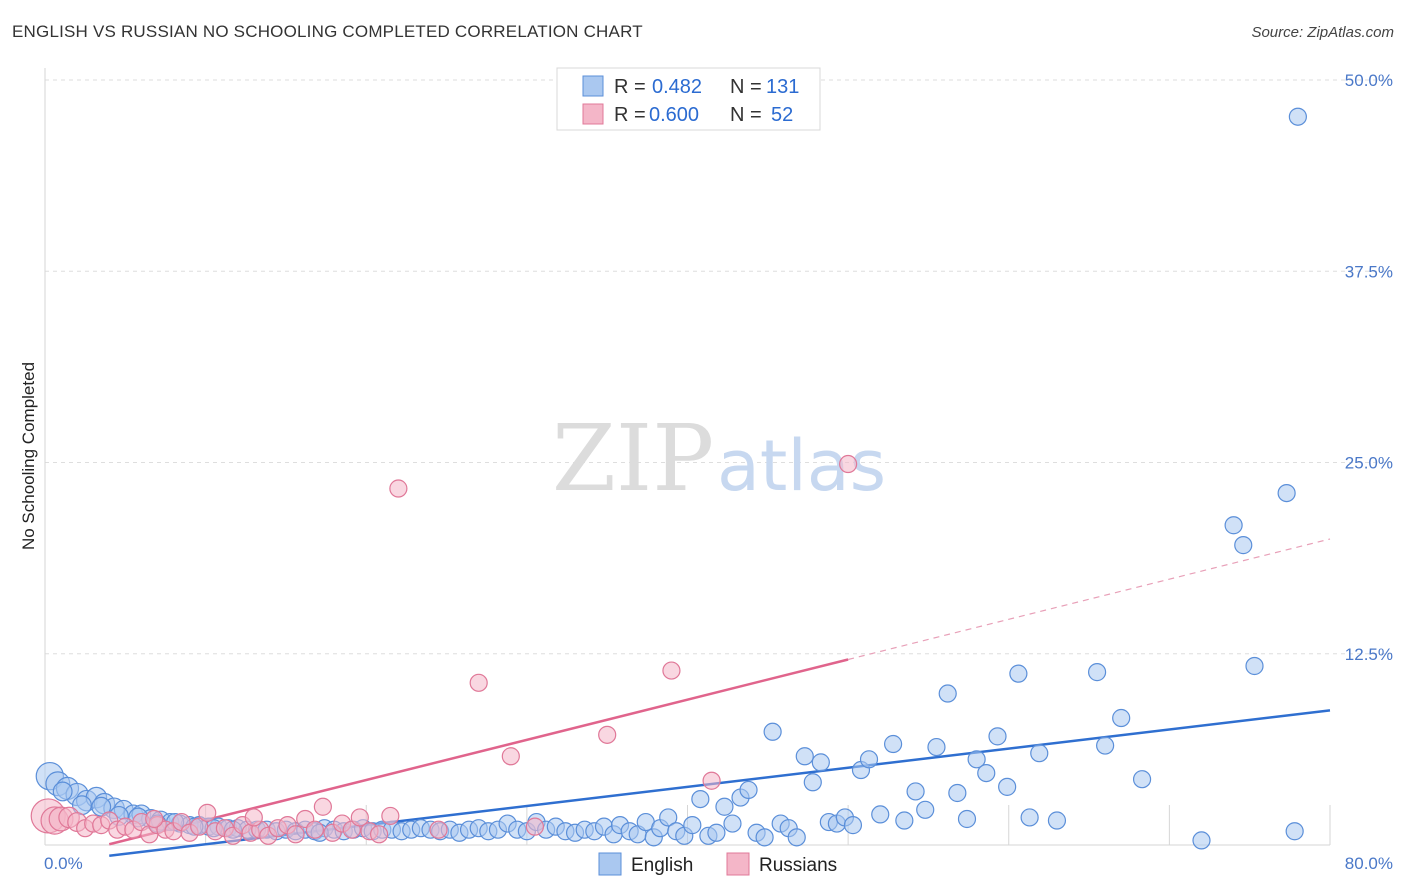 This screenshot has height=892, width=1406. I want to click on correlation-legend: R = 0.482 N = 131 R = 0.600 N = 52, so click(688, 99).